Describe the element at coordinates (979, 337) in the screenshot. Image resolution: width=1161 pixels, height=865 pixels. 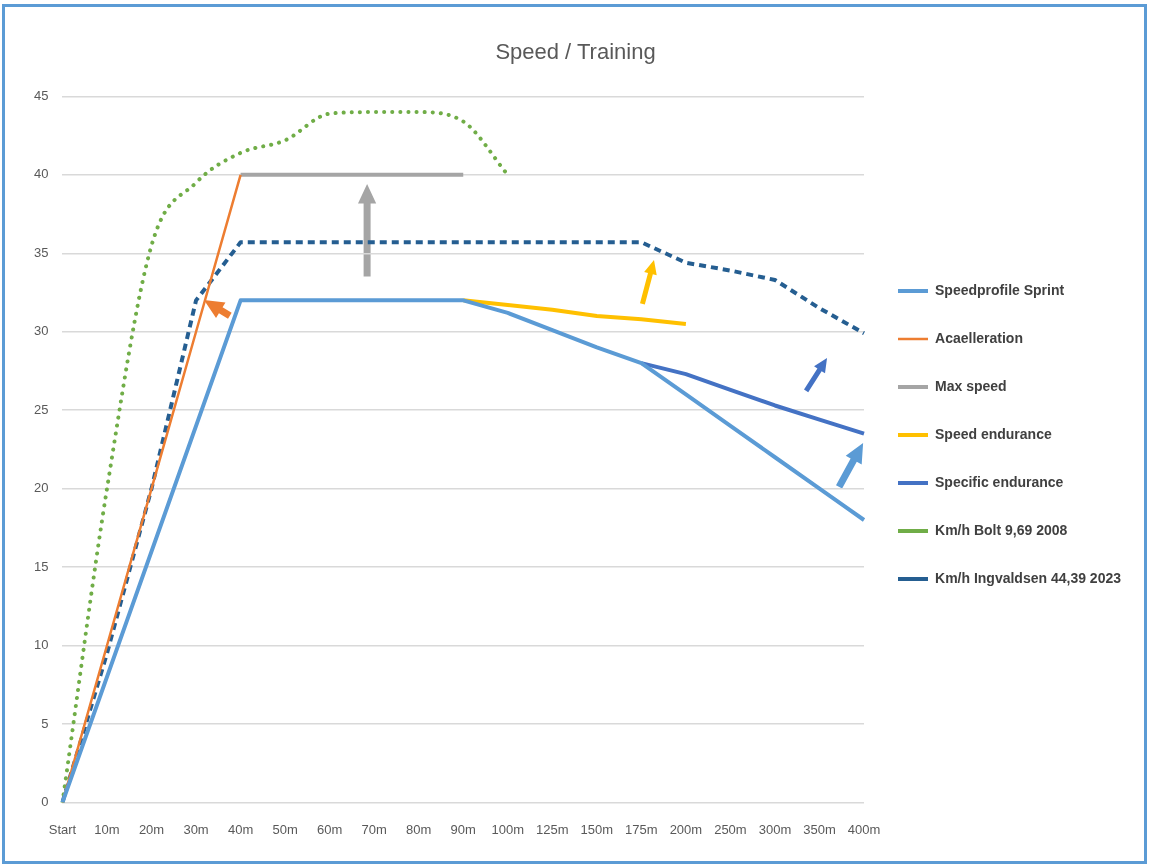
I see `legend-label: Acaelleration` at that location.